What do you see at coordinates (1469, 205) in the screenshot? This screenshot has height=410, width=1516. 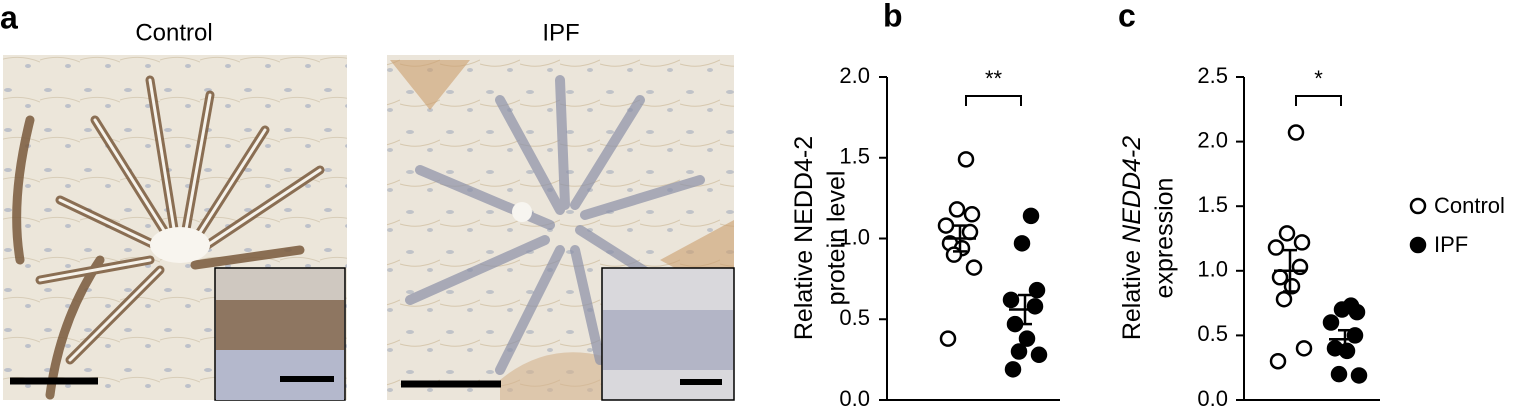 I see `legend-label: Control` at bounding box center [1469, 205].